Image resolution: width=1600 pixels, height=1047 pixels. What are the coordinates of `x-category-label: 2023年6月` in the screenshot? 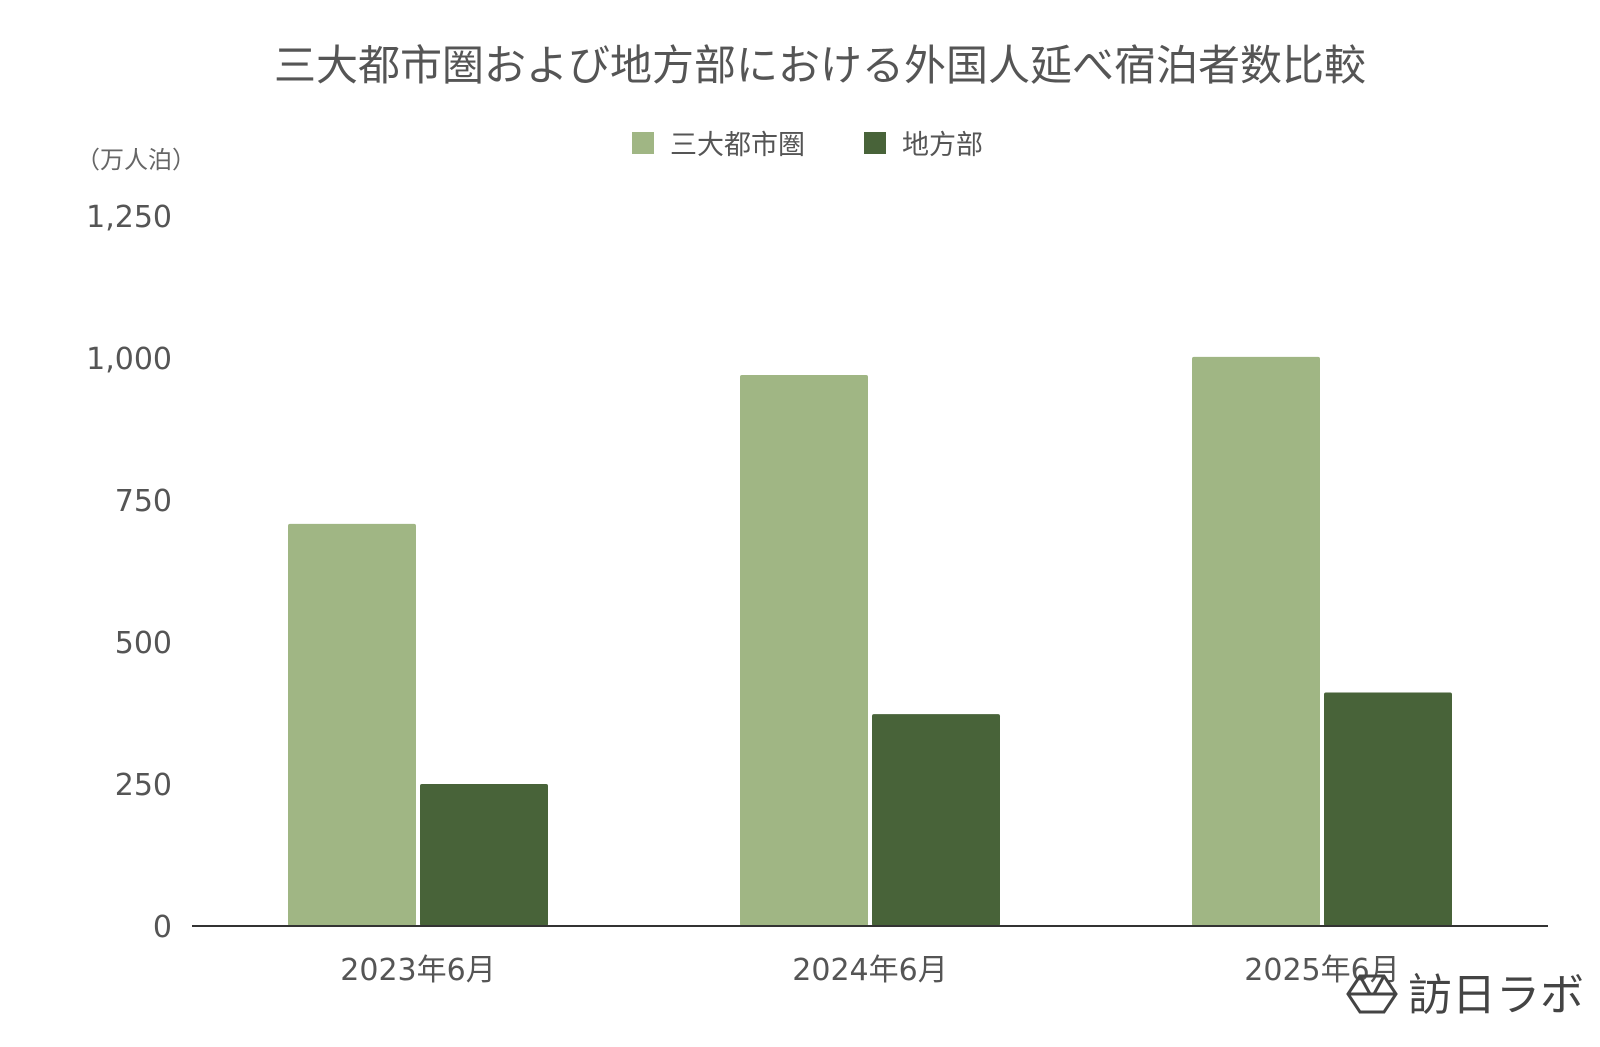 It's located at (417, 970).